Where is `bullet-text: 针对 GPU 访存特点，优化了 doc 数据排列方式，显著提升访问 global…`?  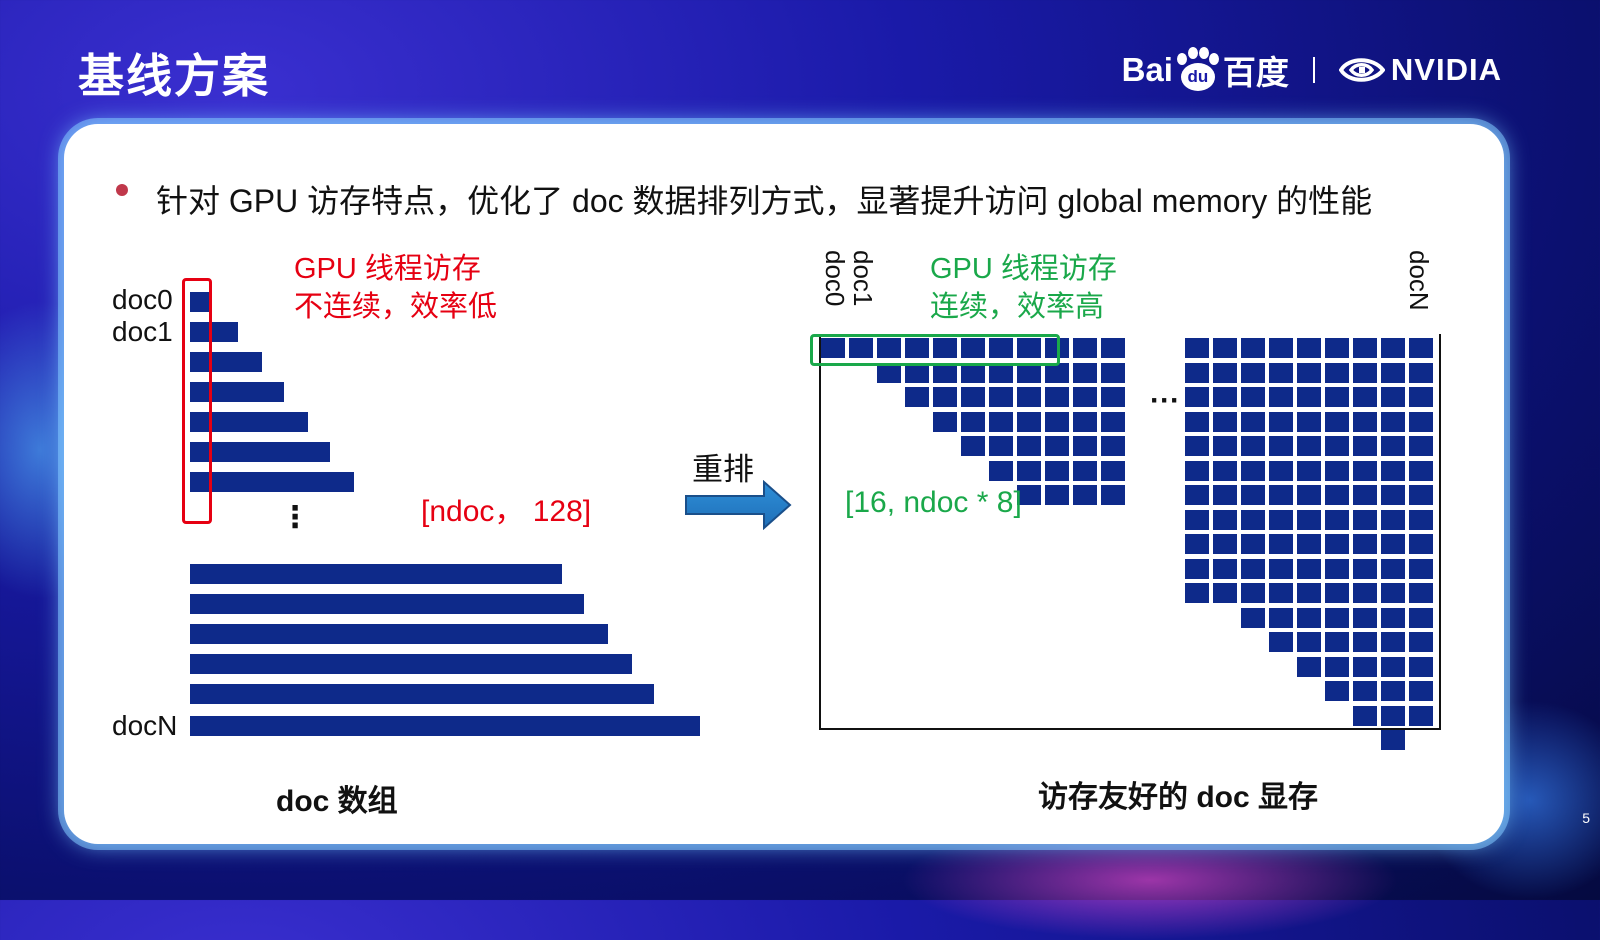 bullet-text: 针对 GPU 访存特点，优化了 doc 数据排列方式，显著提升访问 global… is located at coordinates (764, 201).